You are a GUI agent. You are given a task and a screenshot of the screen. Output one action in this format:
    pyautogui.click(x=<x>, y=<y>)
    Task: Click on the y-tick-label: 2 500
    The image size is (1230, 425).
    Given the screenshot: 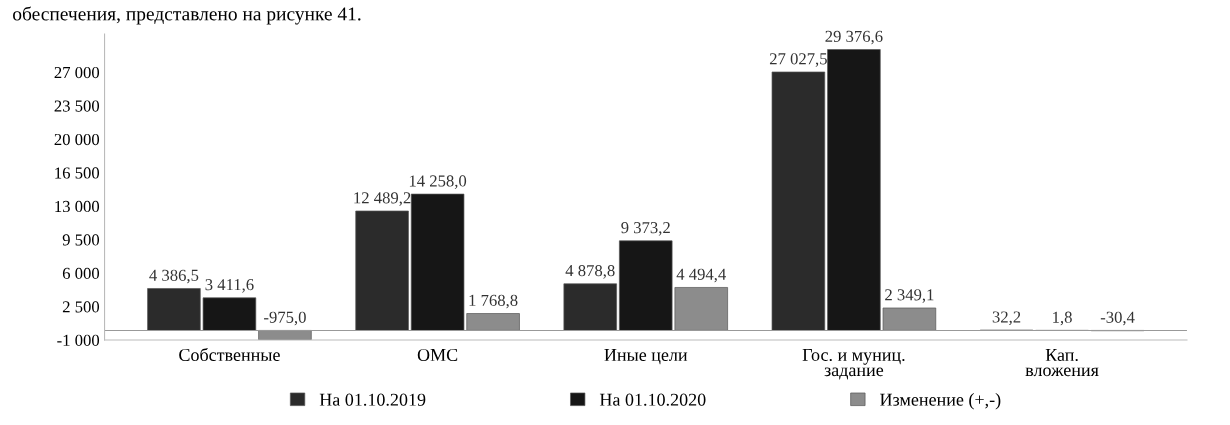 What is the action you would take?
    pyautogui.click(x=81, y=307)
    